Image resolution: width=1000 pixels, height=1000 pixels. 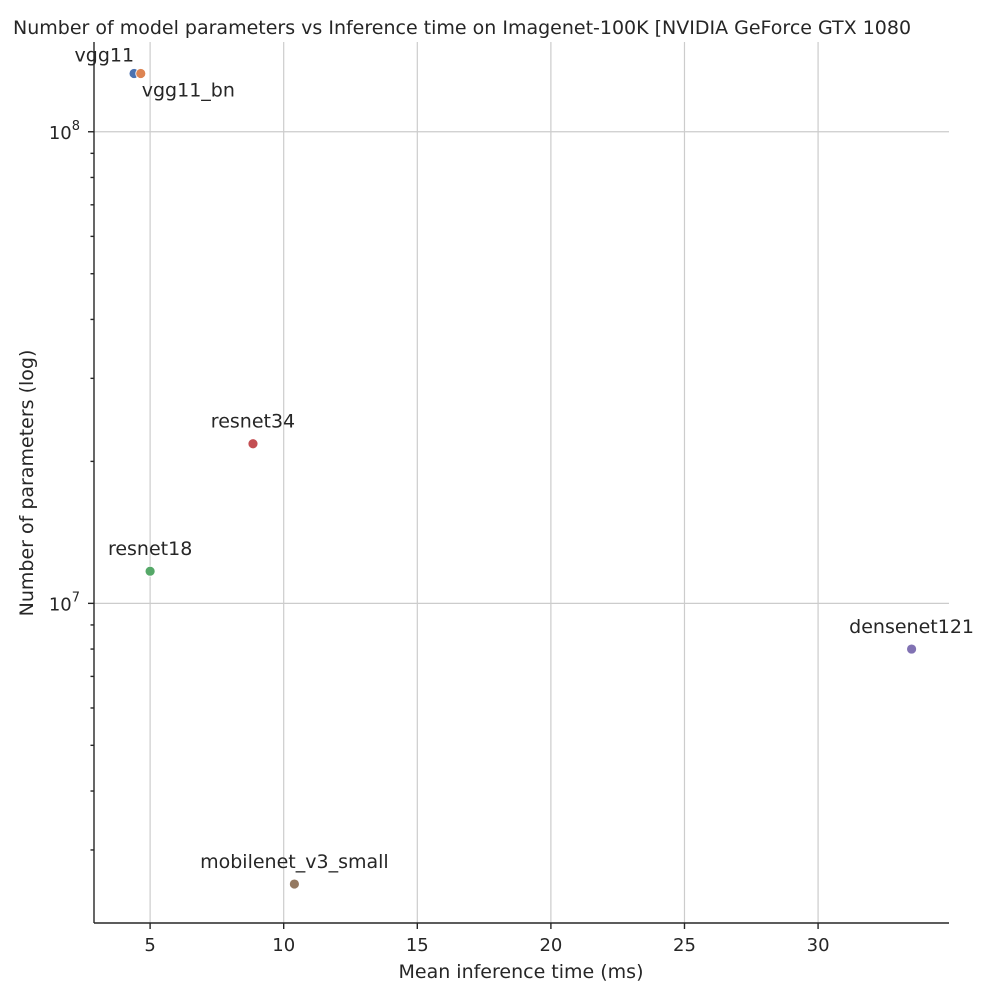 What do you see at coordinates (550, 945) in the screenshot?
I see `x-tick-label: 20` at bounding box center [550, 945].